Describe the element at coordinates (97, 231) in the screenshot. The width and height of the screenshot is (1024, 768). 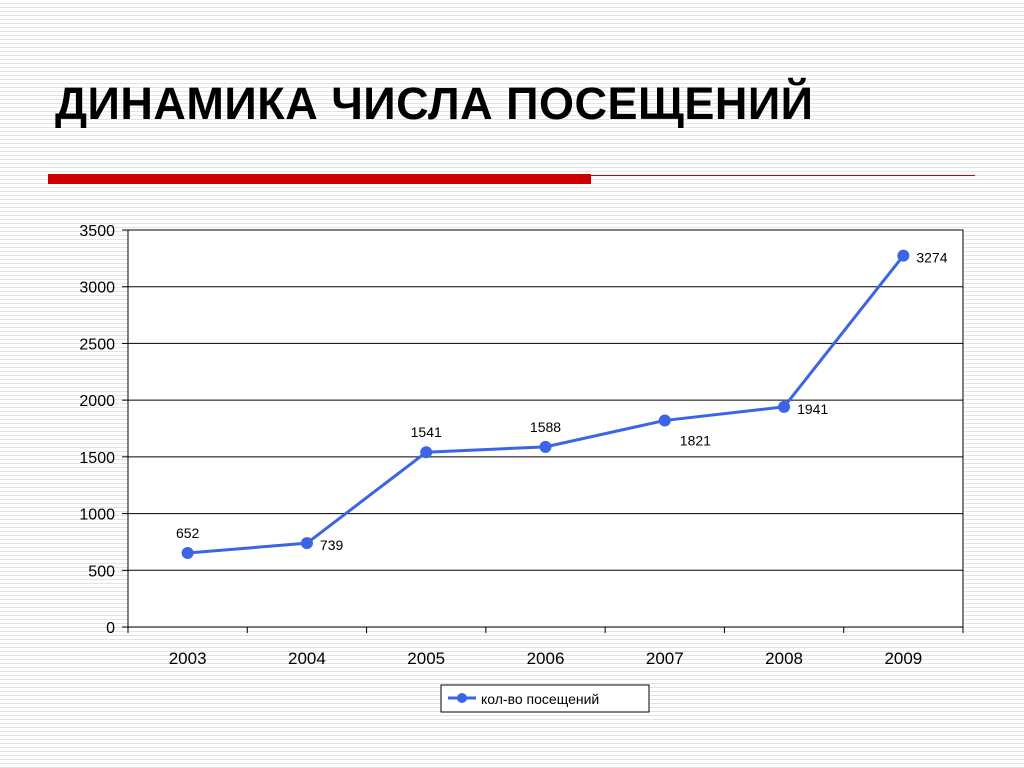
I see `y-tick-label: 3500` at that location.